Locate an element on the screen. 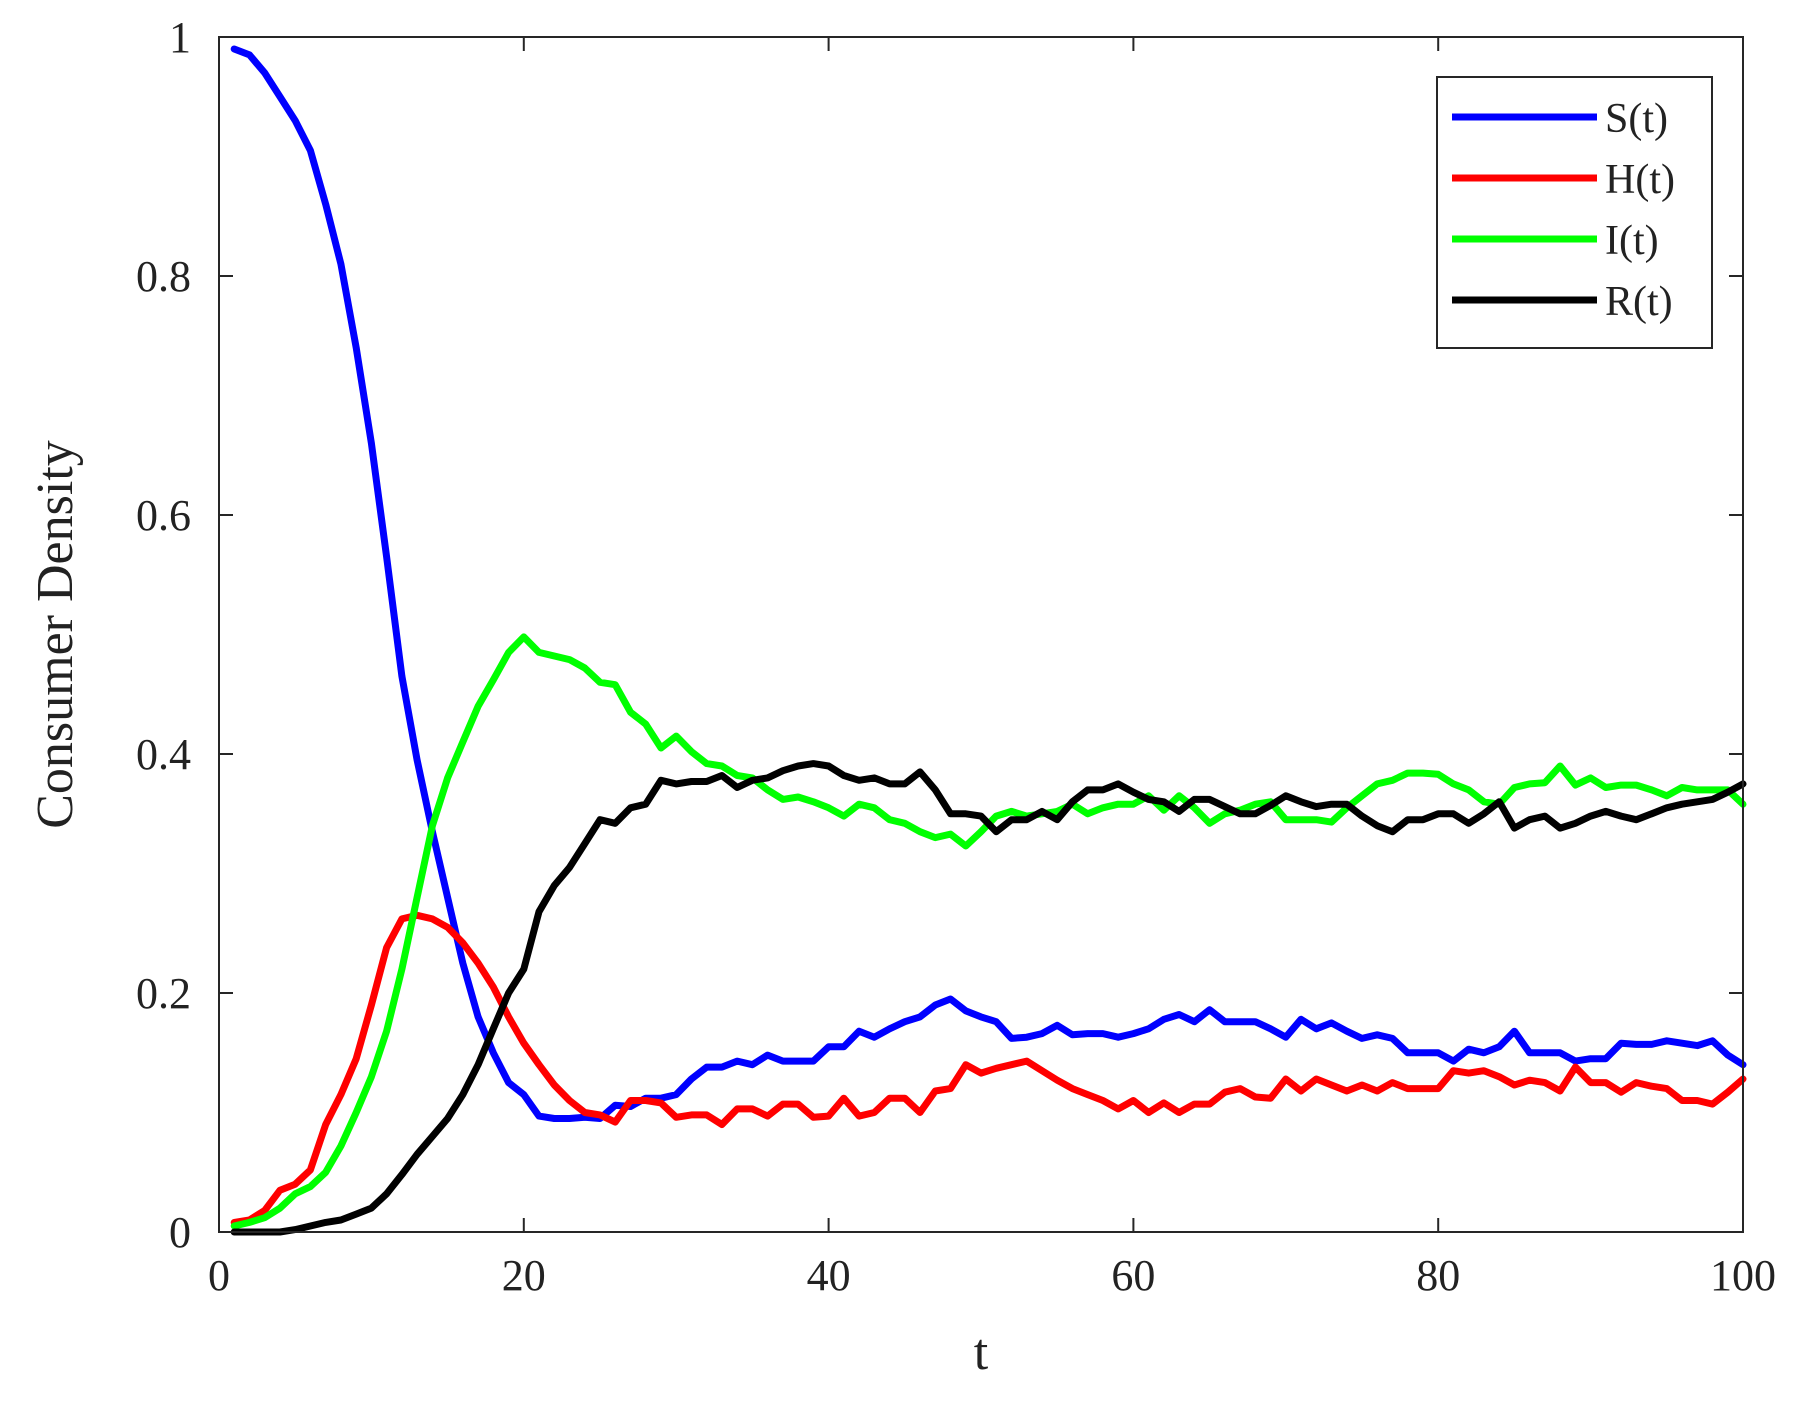 Image resolution: width=1804 pixels, height=1426 pixels. legend-label-3: R(t) is located at coordinates (1639, 302).